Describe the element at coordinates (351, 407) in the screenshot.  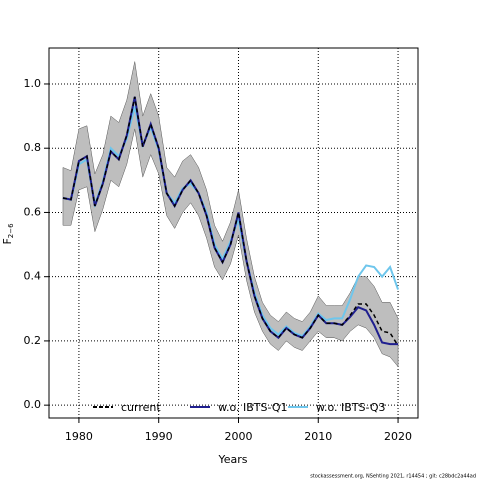
I see `legend-label: w.o. IBTS-Q3` at that location.